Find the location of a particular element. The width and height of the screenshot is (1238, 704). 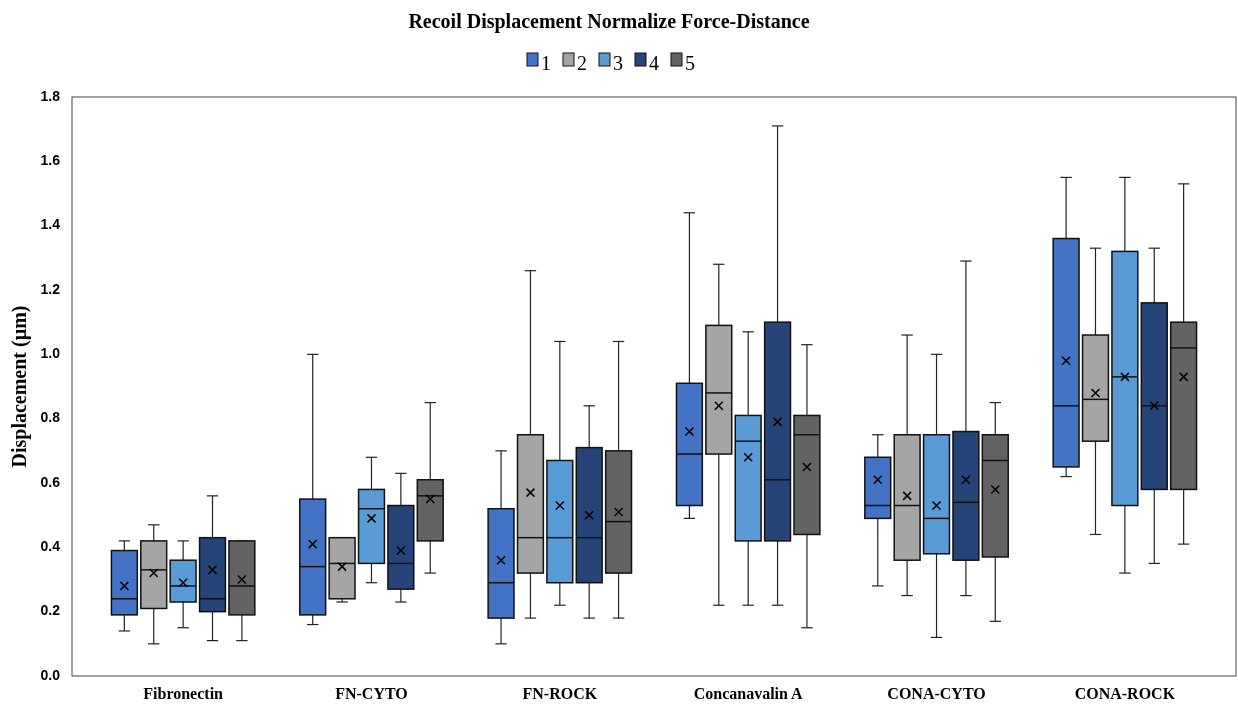

x-tick-label: FN-ROCK is located at coordinates (560, 693).